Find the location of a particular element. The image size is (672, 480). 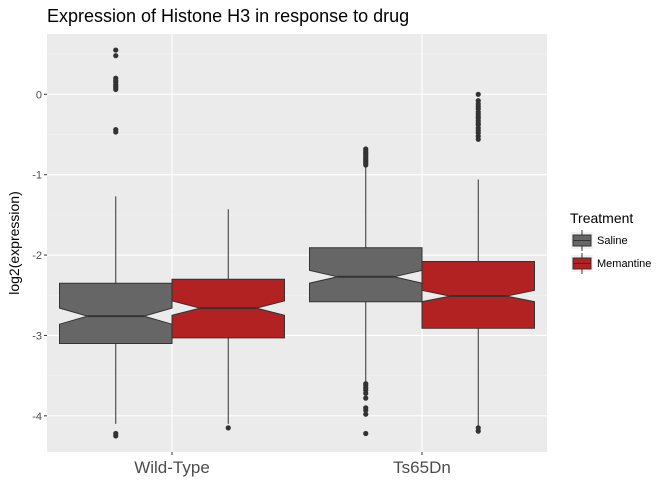

y-tick-label: 0 is located at coordinates (39, 95).